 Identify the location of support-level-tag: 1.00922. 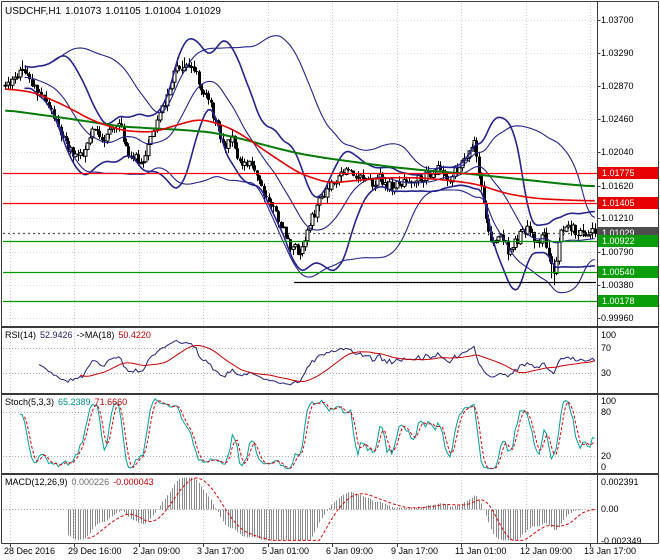
(628, 241).